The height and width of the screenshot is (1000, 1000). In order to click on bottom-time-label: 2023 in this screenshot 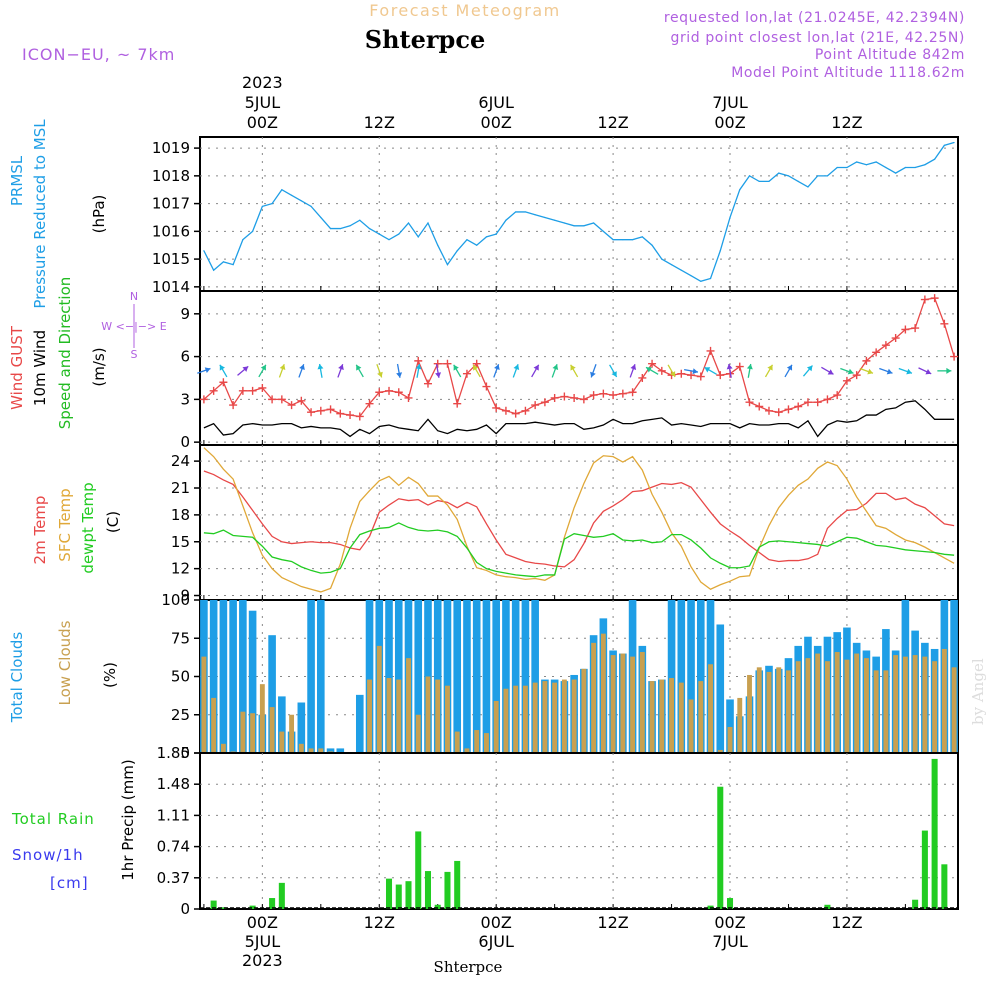, I will do `click(262, 960)`.